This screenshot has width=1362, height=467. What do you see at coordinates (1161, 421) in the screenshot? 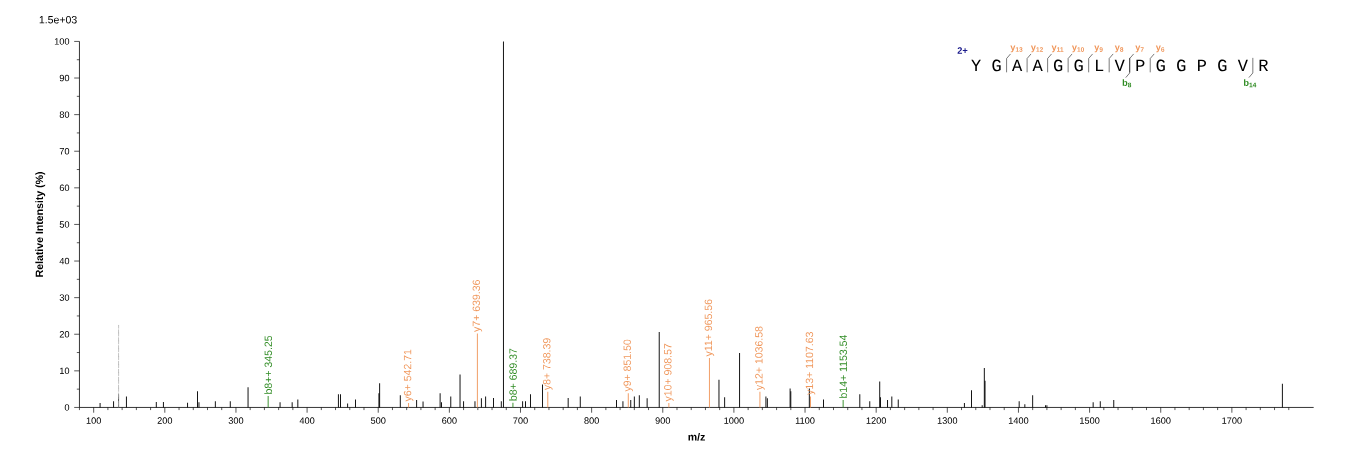
I see `x-tick-label: 1600` at bounding box center [1161, 421].